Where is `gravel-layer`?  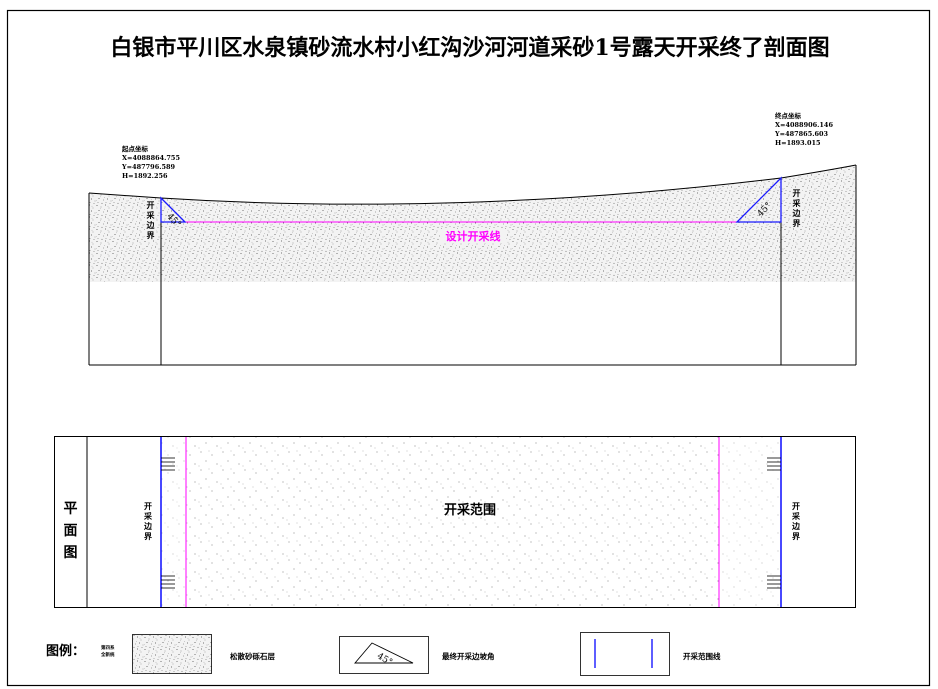 gravel-layer is located at coordinates (472, 223).